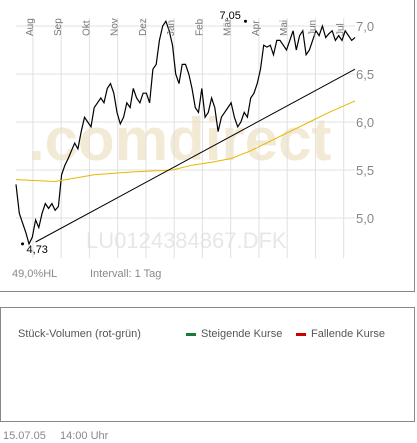 The height and width of the screenshot is (443, 417). What do you see at coordinates (79, 334) in the screenshot?
I see `volume-title: Stück-Volumen (rot-grün)` at bounding box center [79, 334].